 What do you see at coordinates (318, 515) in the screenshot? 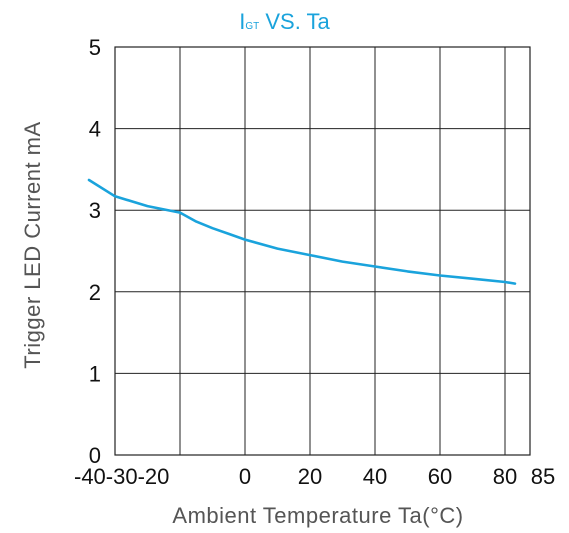
I see `x-axis-label: Ambient Temperature Ta(°C)` at bounding box center [318, 515].